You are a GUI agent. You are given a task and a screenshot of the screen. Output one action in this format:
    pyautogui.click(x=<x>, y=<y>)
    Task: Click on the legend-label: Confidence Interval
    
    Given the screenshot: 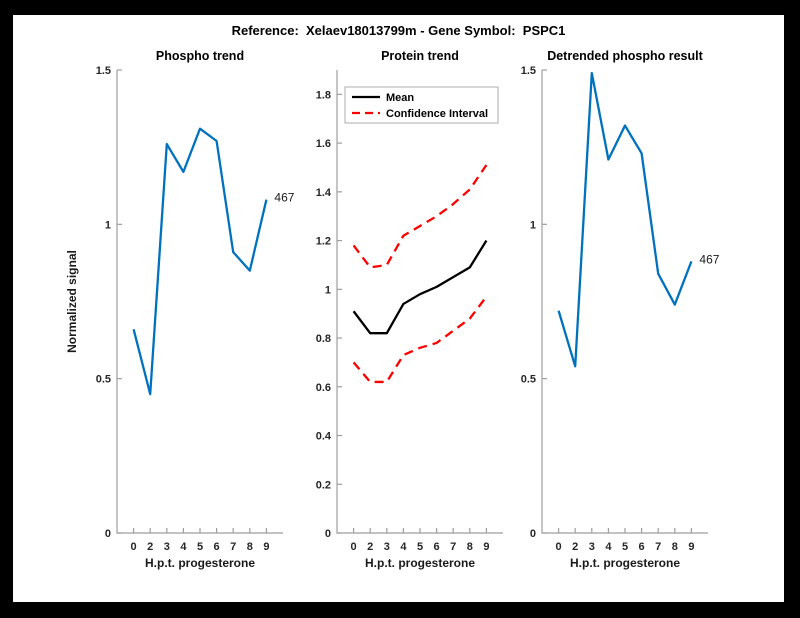 What is the action you would take?
    pyautogui.click(x=437, y=114)
    